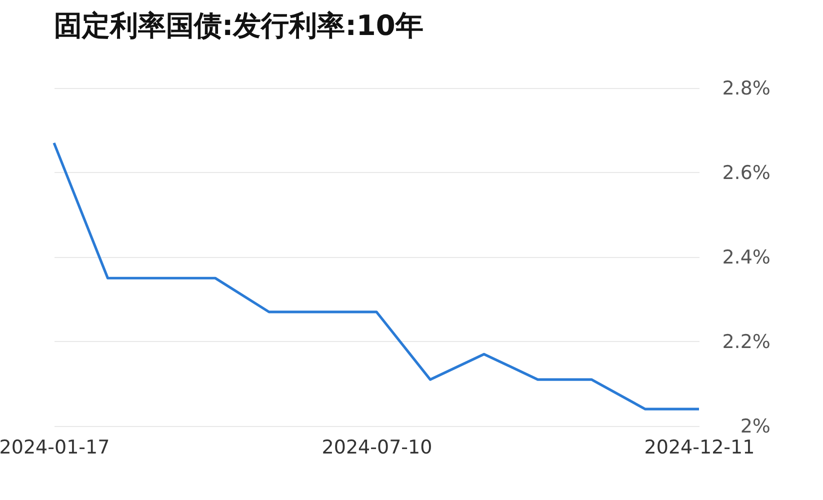 The image size is (823, 500). What do you see at coordinates (755, 427) in the screenshot?
I see `y-tick-label: 2%` at bounding box center [755, 427].